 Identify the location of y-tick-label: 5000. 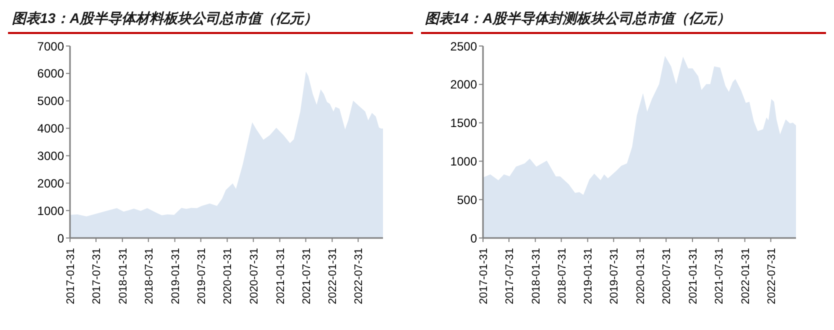
(50, 101).